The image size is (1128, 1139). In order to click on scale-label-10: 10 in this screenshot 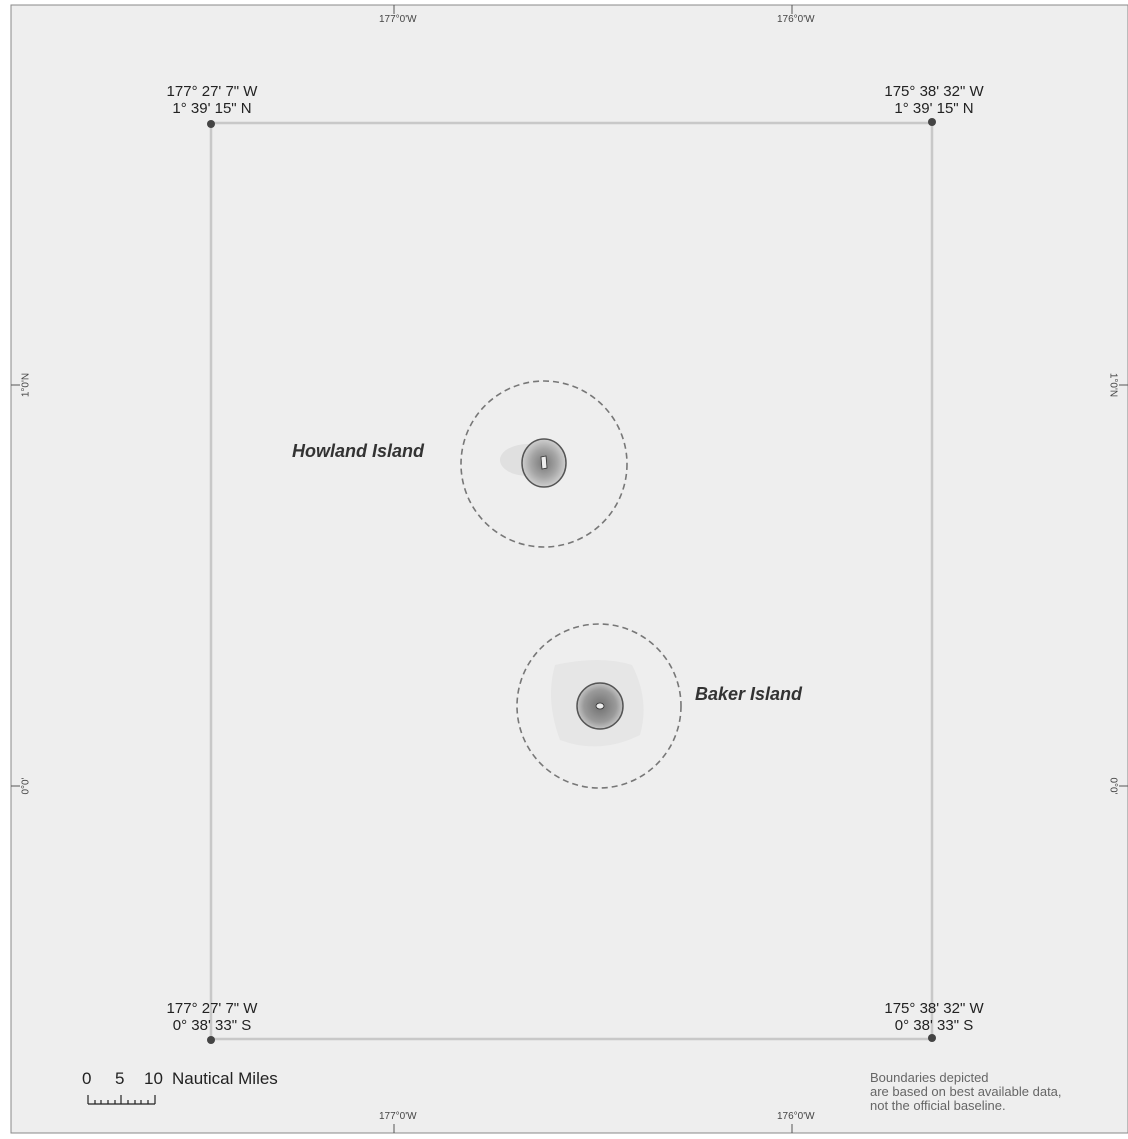, I will do `click(153, 1078)`.